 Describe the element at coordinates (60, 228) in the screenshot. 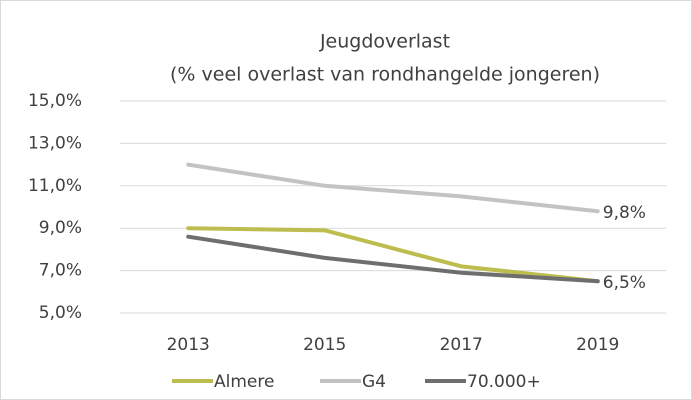

I see `y-tick-label: 9,0%` at that location.